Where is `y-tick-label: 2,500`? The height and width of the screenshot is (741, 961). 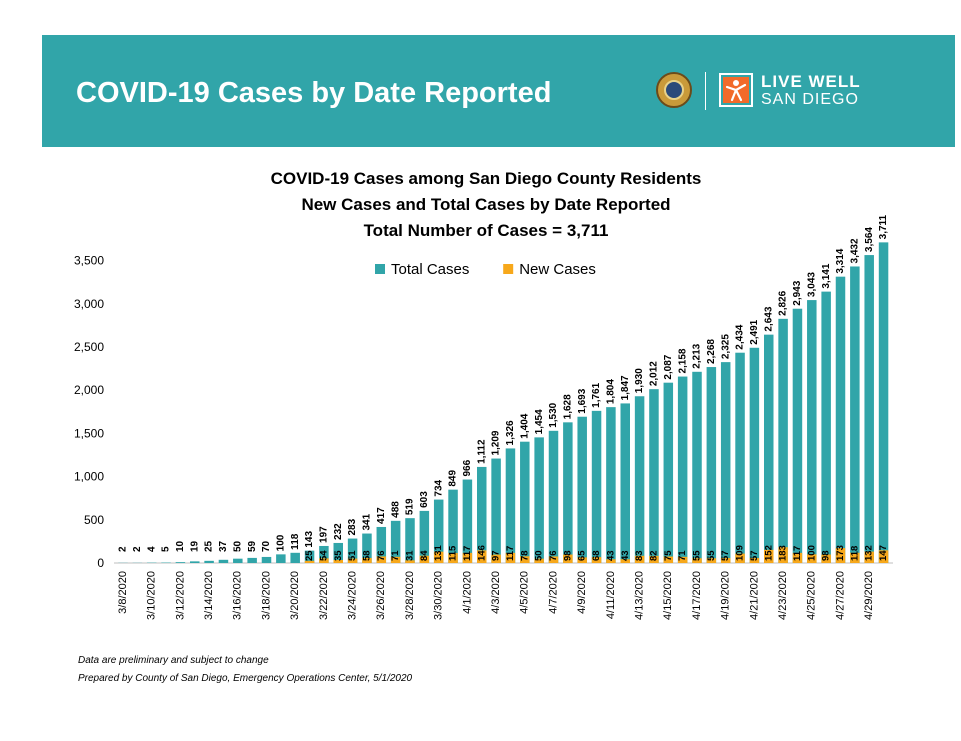
y-tick-label: 2,500 is located at coordinates (89, 347).